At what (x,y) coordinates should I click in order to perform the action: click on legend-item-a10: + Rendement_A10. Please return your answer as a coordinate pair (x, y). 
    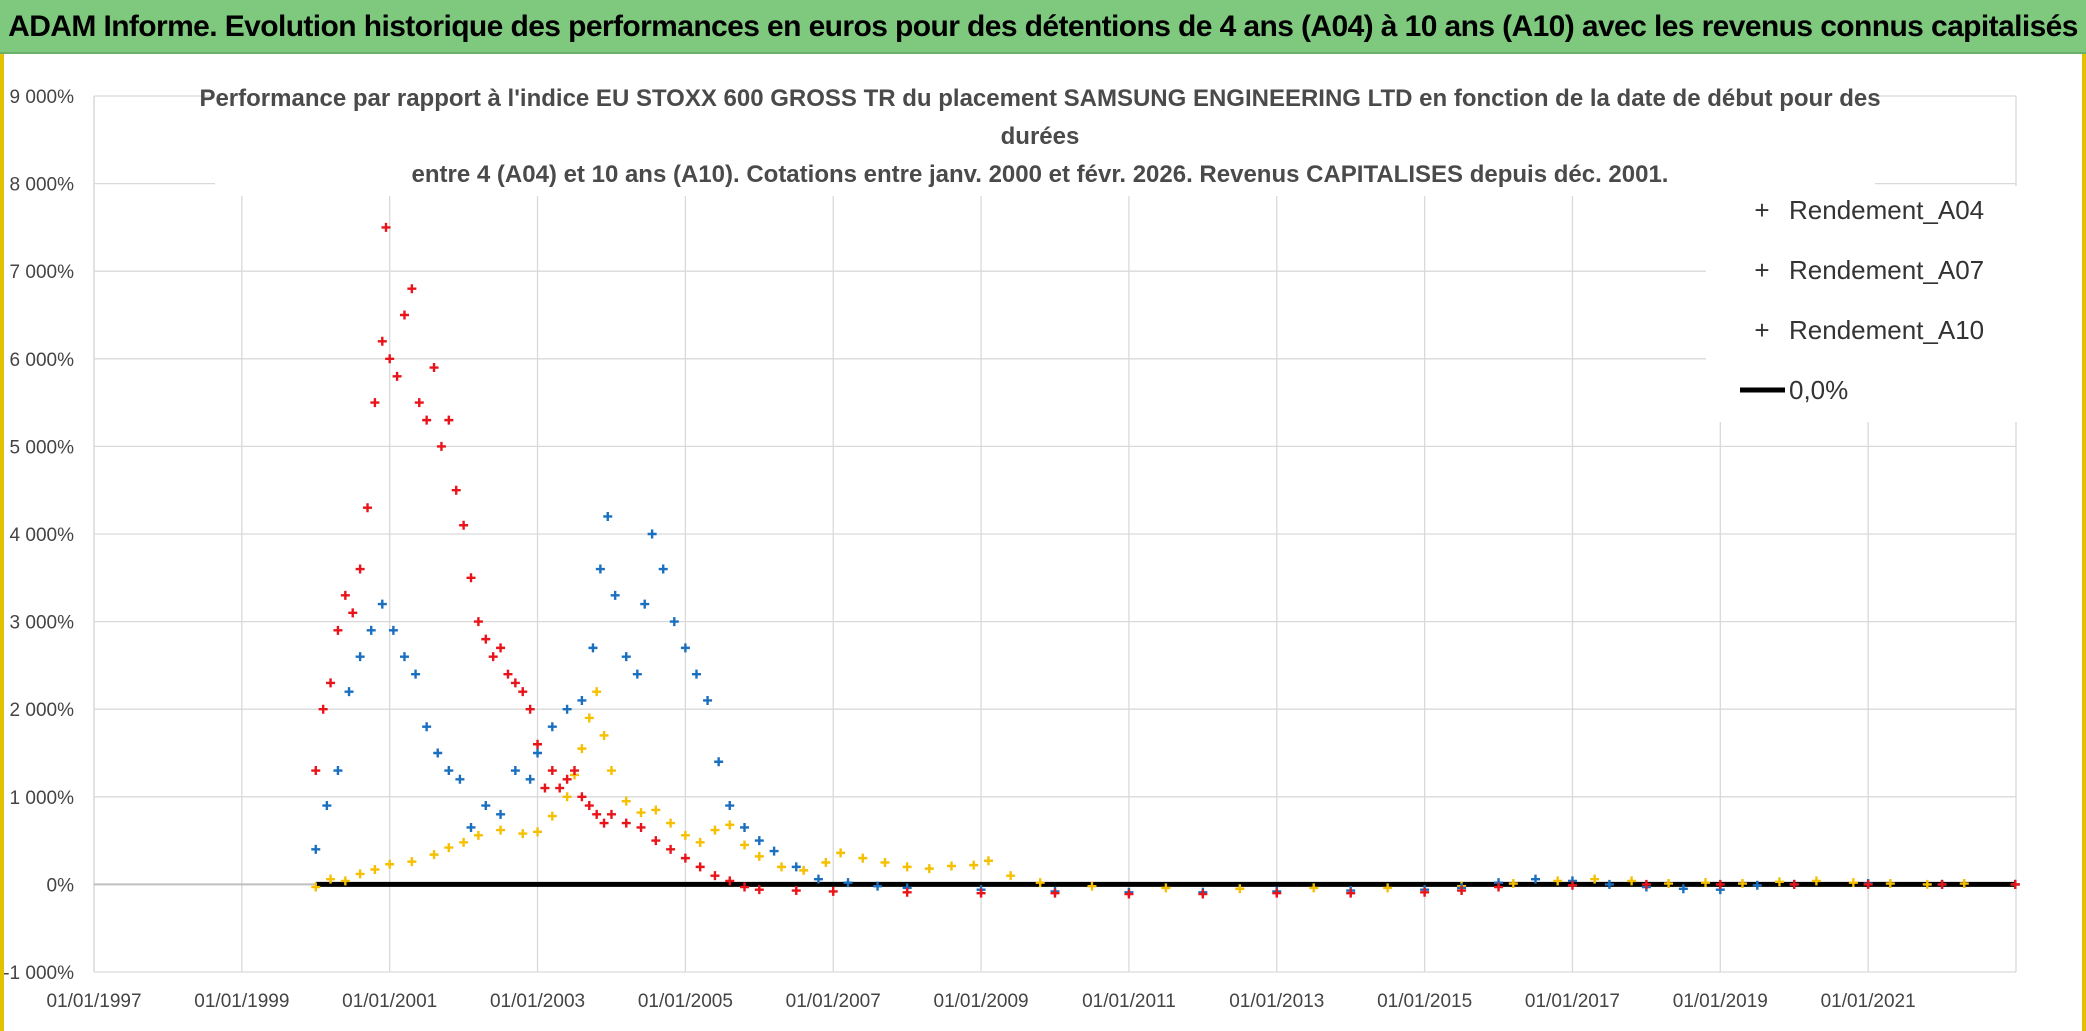
    Looking at the image, I should click on (1869, 330).